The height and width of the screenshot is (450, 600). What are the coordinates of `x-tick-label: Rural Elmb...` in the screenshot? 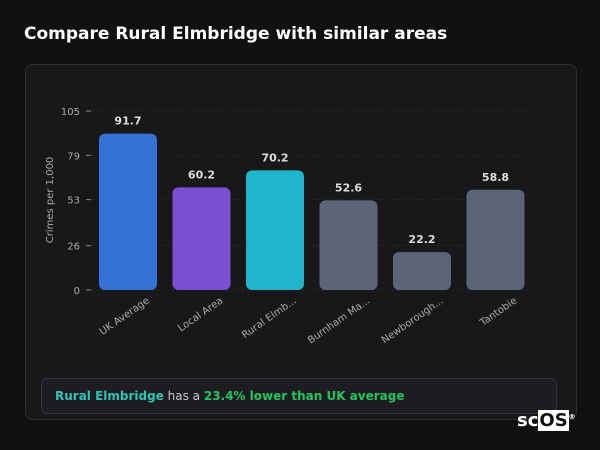 It's located at (269, 318).